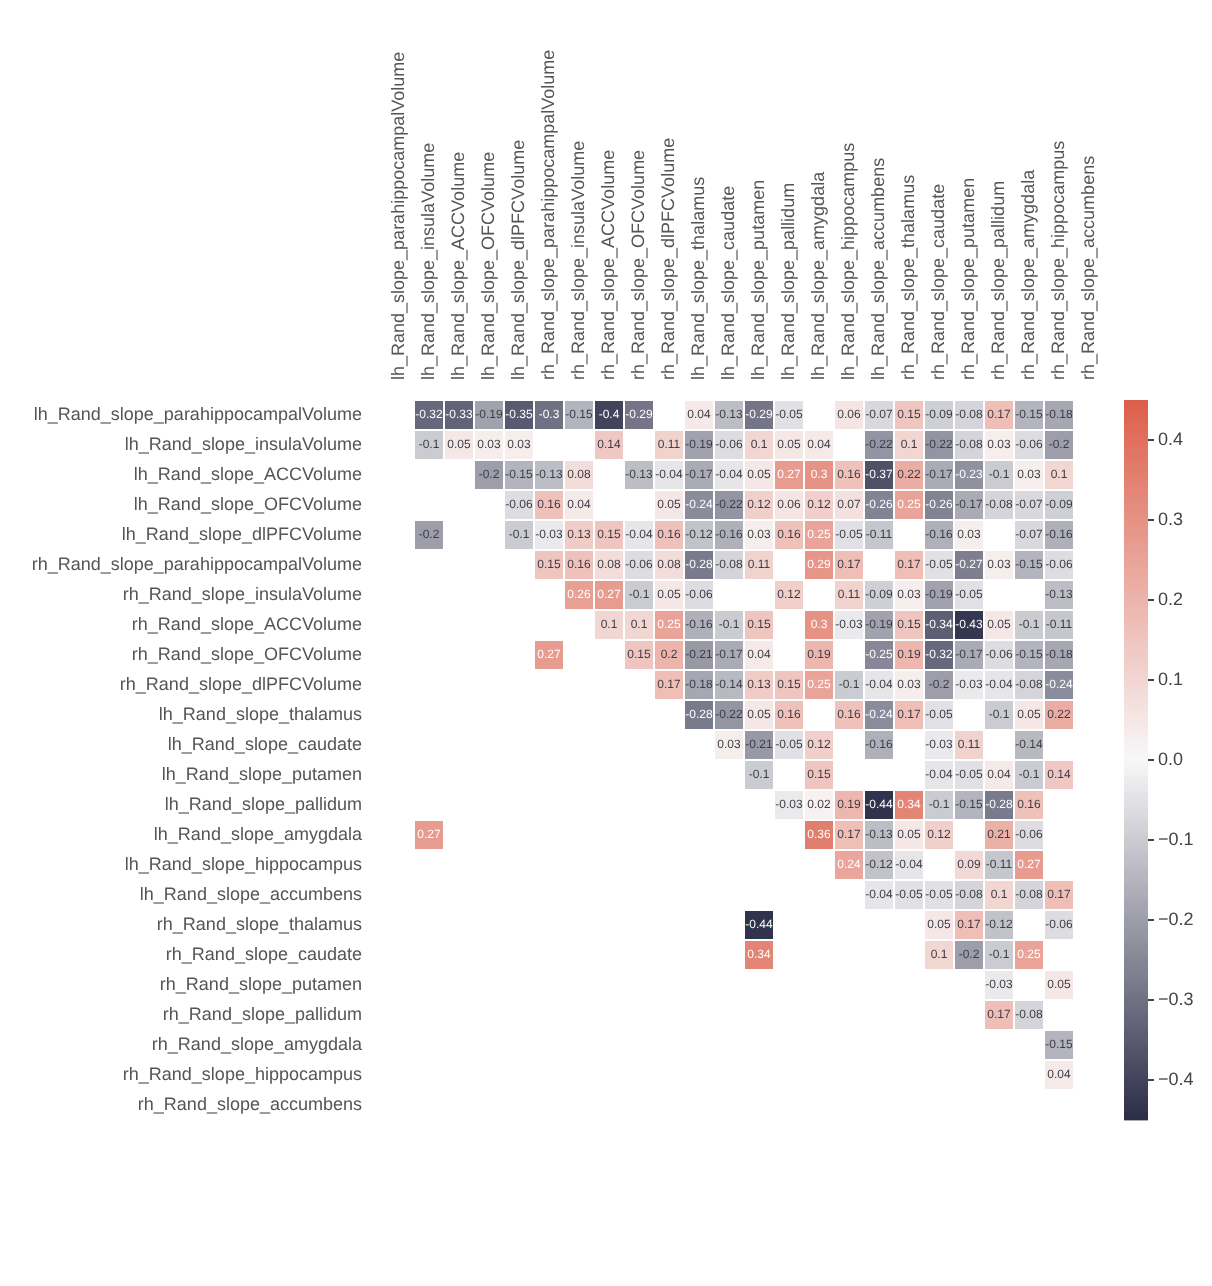 The image size is (1212, 1286). What do you see at coordinates (262, 1013) in the screenshot?
I see `y-tick-label: rh_Rand_slope_pallidum` at bounding box center [262, 1013].